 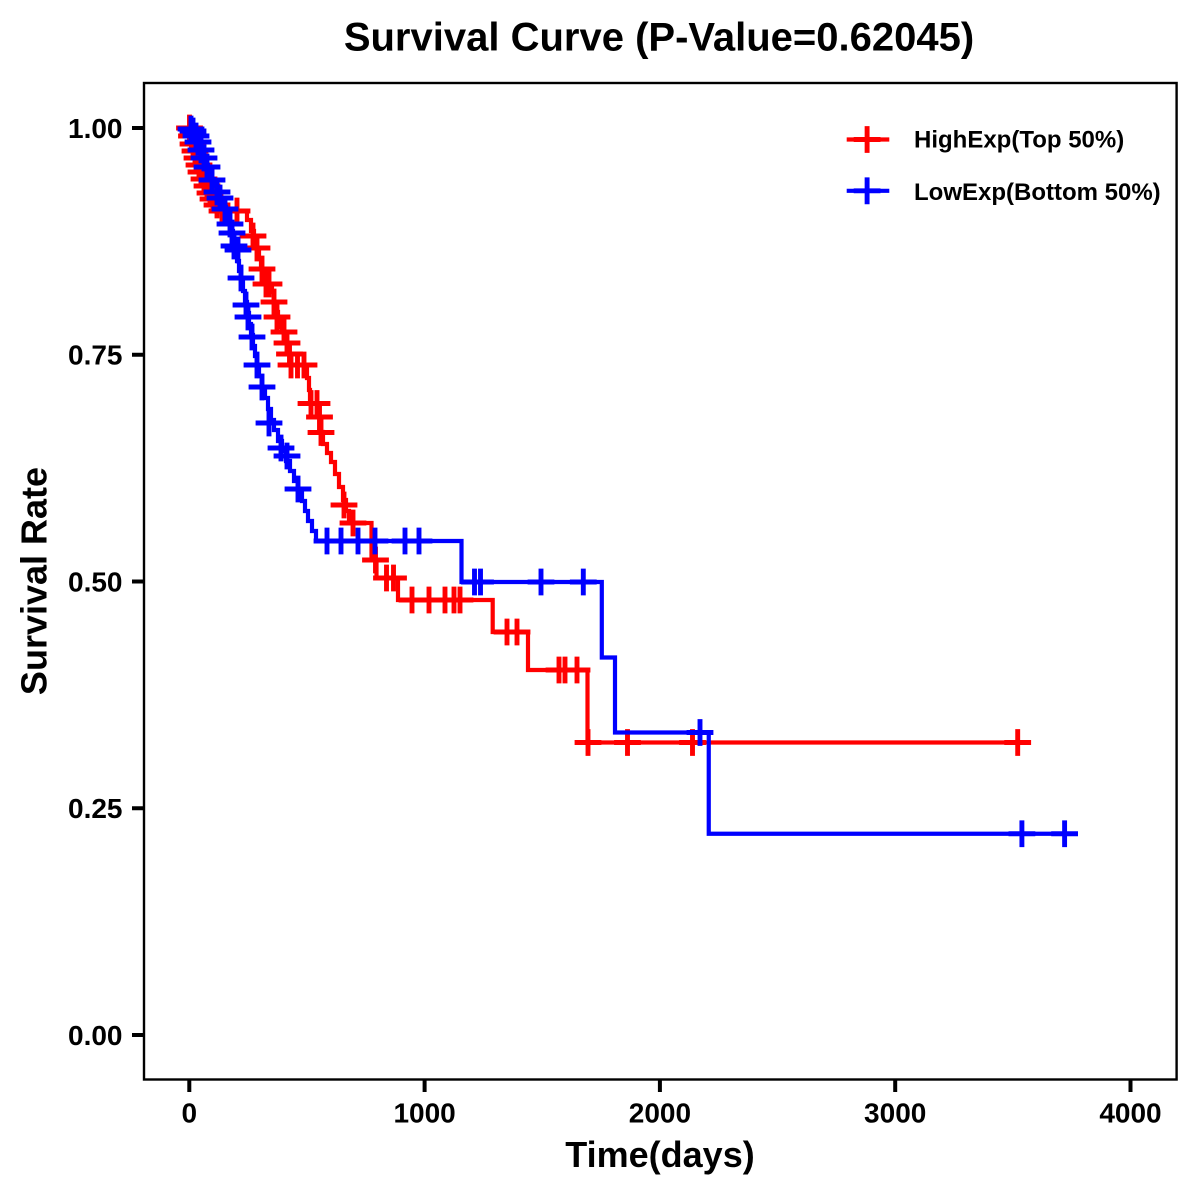 I want to click on svg-text: 2000, so click(x=660, y=1113).